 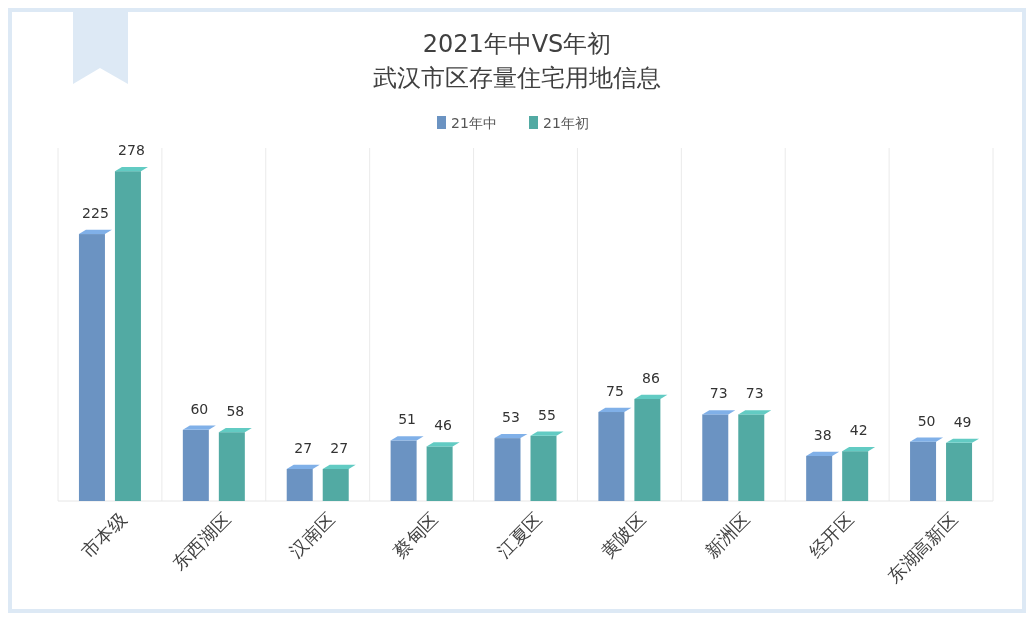 I want to click on legend-label: 21年中, so click(x=474, y=123).